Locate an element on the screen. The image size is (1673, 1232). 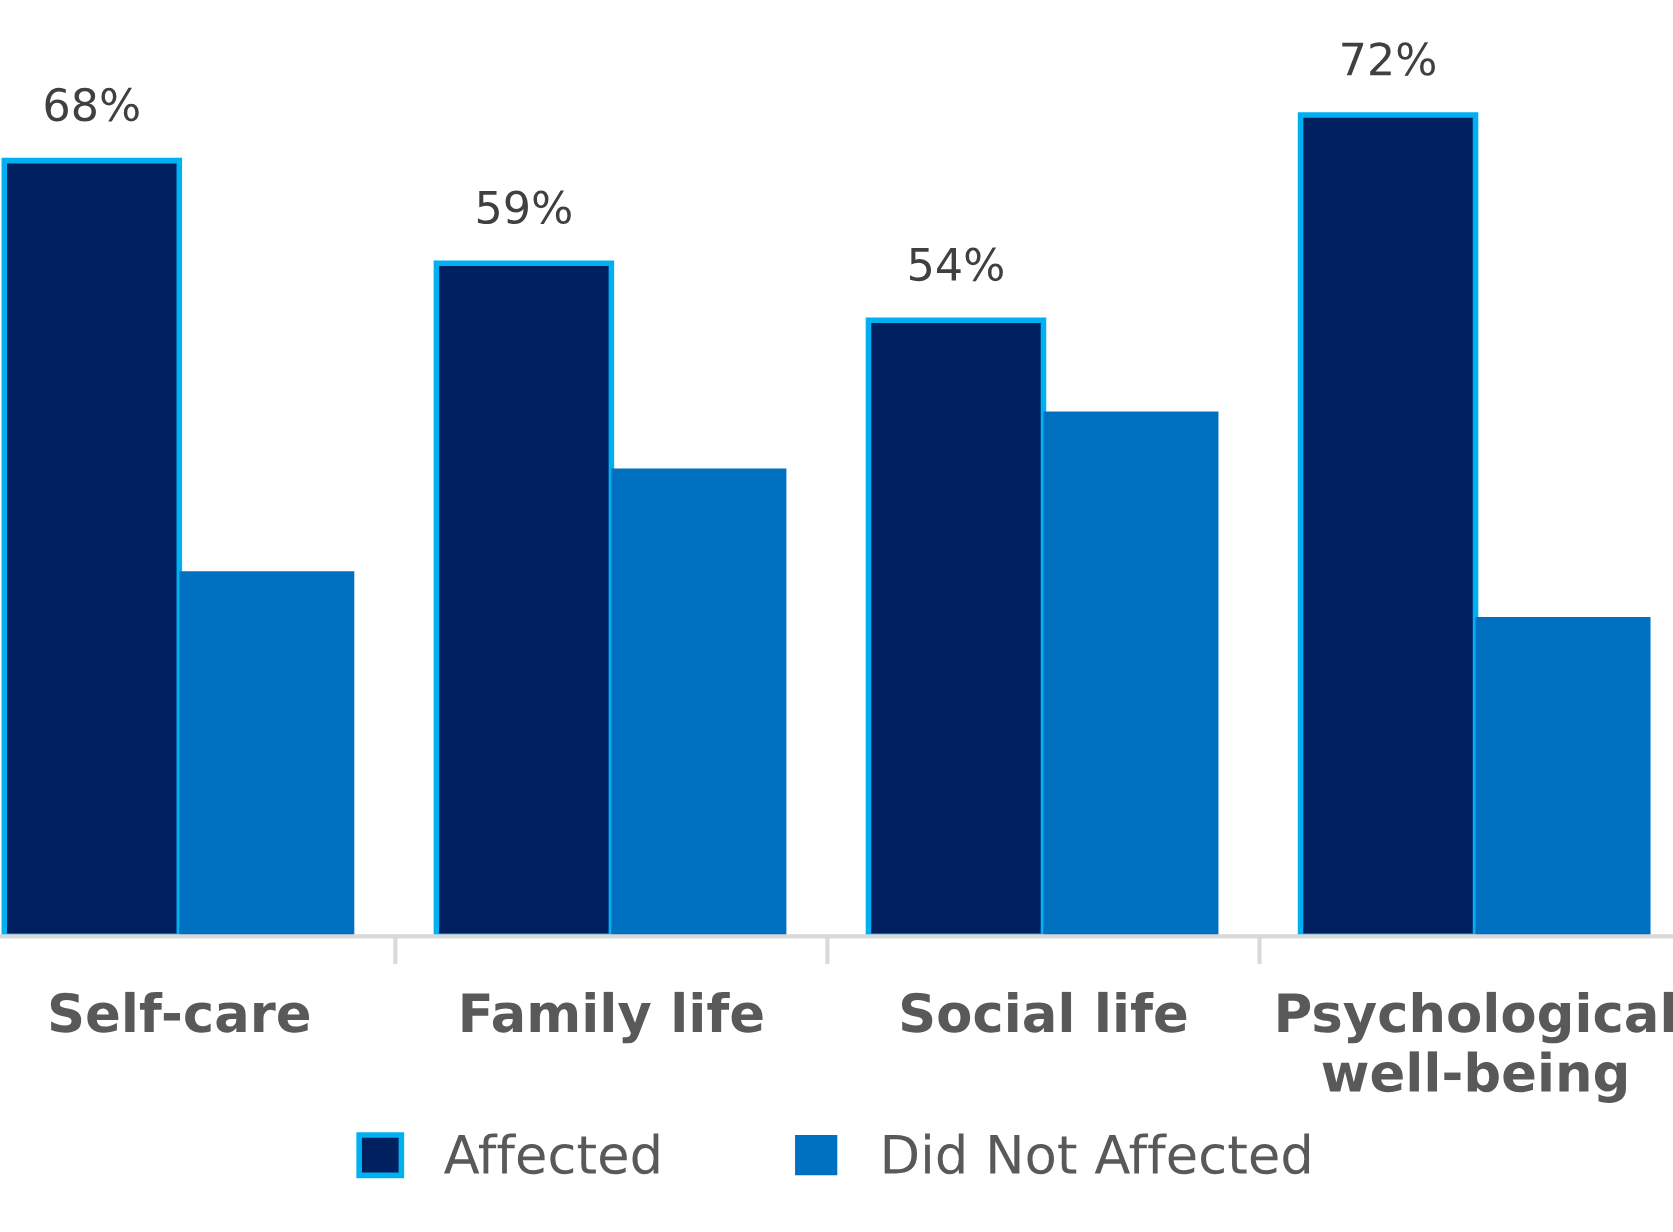
x-tick-label: Family life is located at coordinates (612, 1017).